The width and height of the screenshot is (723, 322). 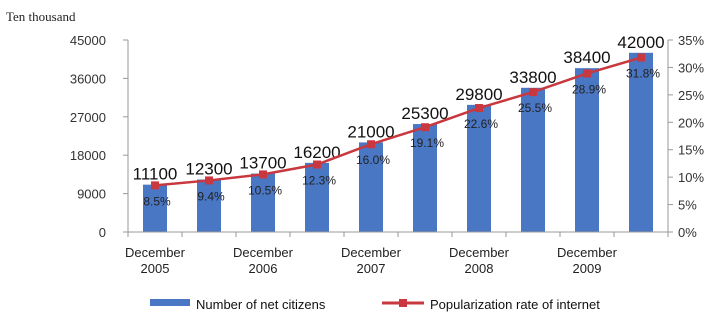 What do you see at coordinates (263, 268) in the screenshot?
I see `x-tick-label: 2006` at bounding box center [263, 268].